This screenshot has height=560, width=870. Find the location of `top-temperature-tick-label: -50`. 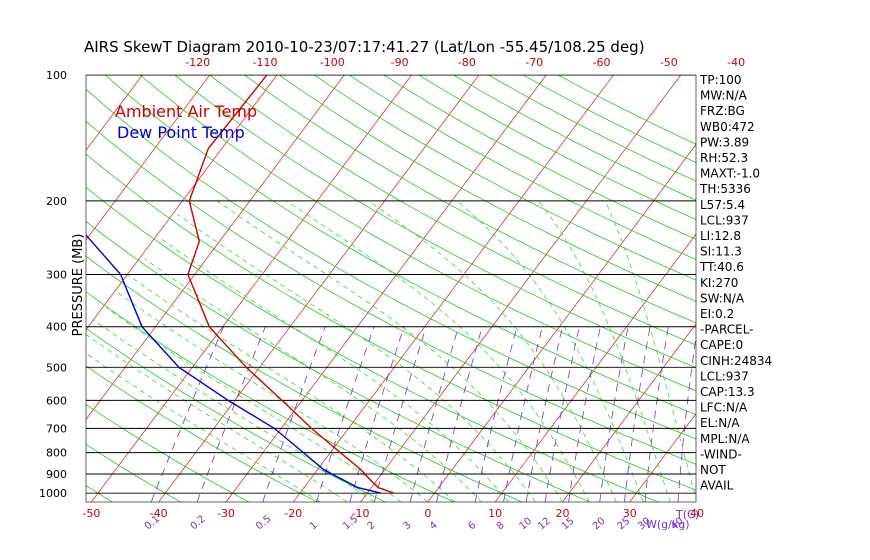

top-temperature-tick-label: -50 is located at coordinates (669, 62).